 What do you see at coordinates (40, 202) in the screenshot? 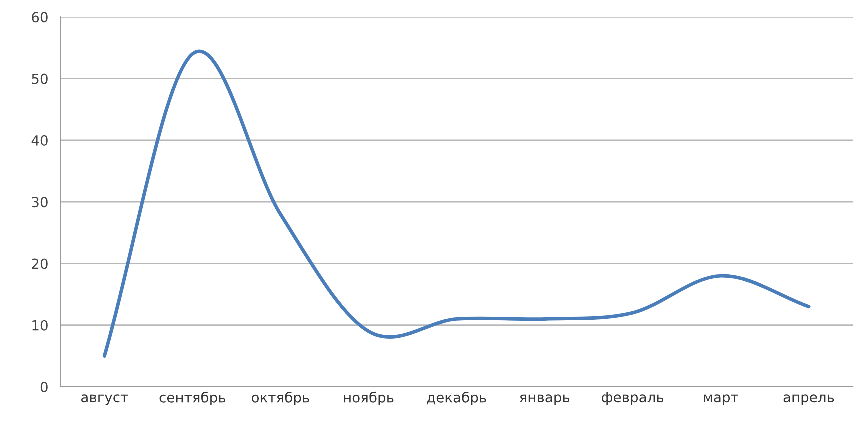
I see `y-tick-label: 30` at bounding box center [40, 202].